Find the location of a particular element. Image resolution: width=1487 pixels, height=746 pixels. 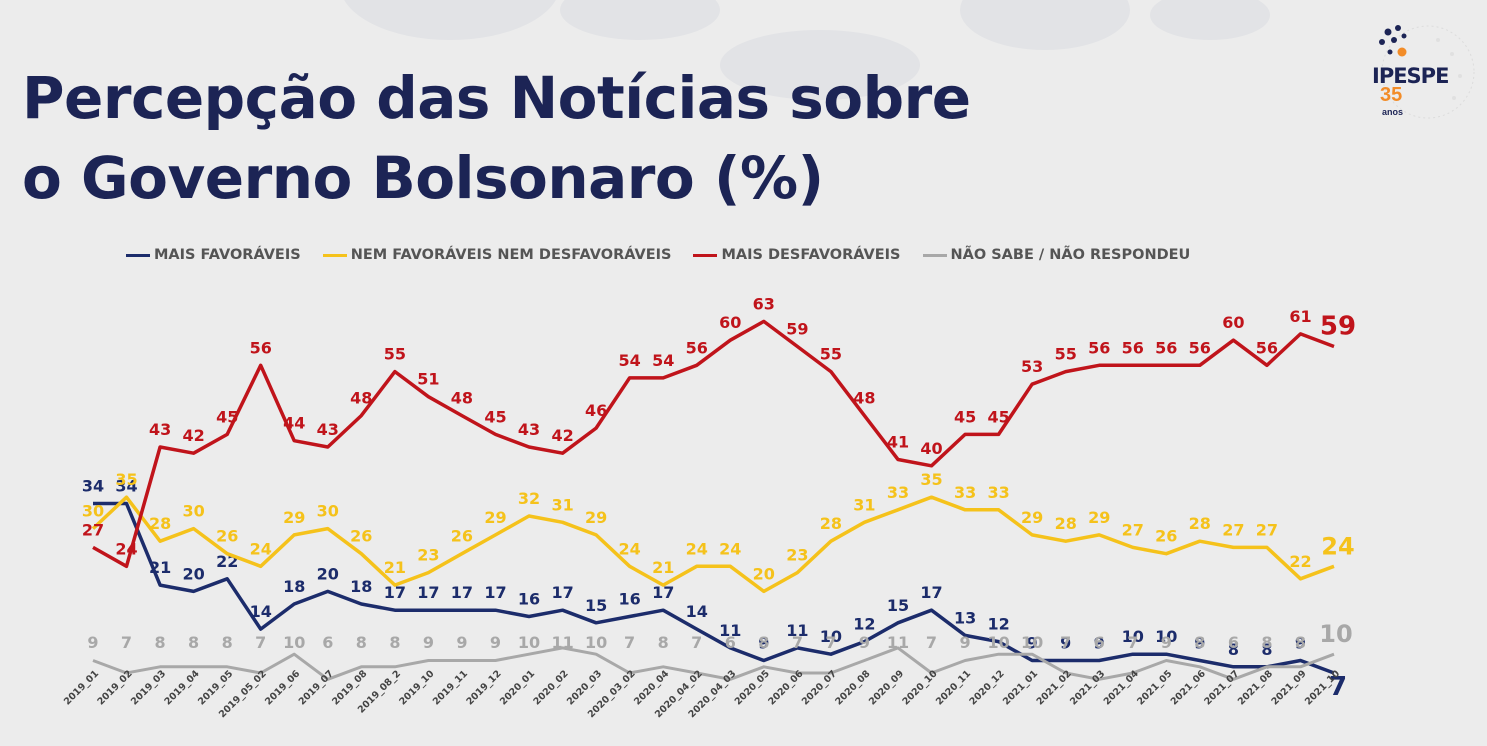

series-line is located at coordinates (713, 663).